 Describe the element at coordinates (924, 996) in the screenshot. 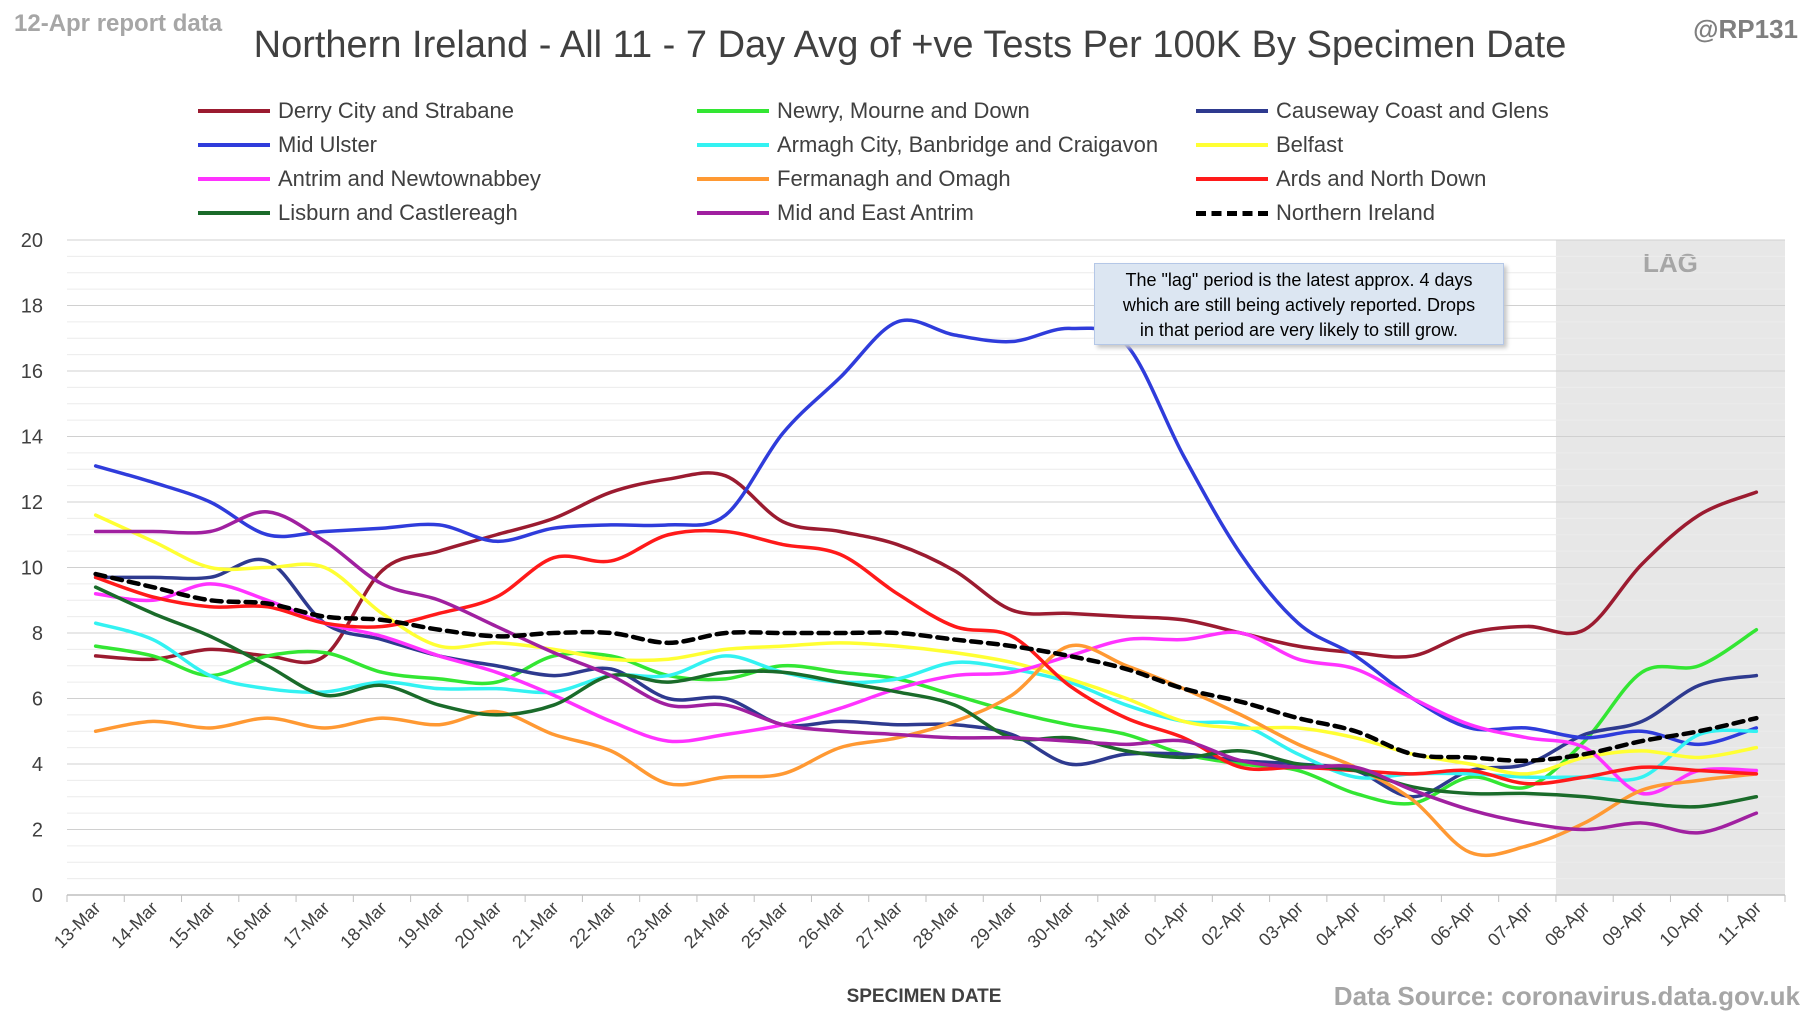

I see `x-axis-title: SPECIMEN DATE` at that location.